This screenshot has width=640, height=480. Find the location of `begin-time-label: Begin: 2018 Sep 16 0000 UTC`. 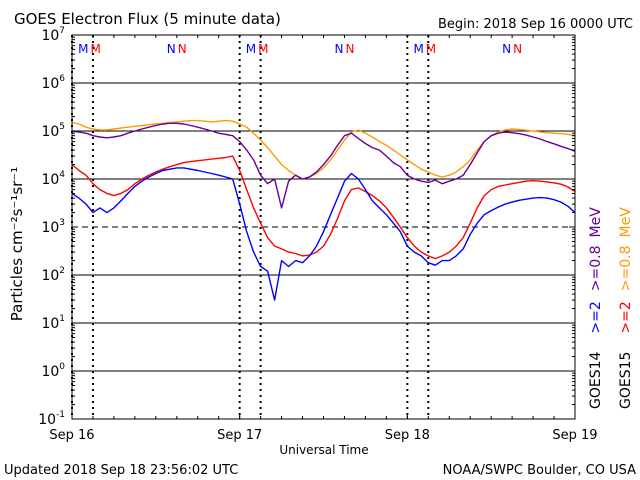

begin-time-label: Begin: 2018 Sep 16 0000 UTC is located at coordinates (535, 24).